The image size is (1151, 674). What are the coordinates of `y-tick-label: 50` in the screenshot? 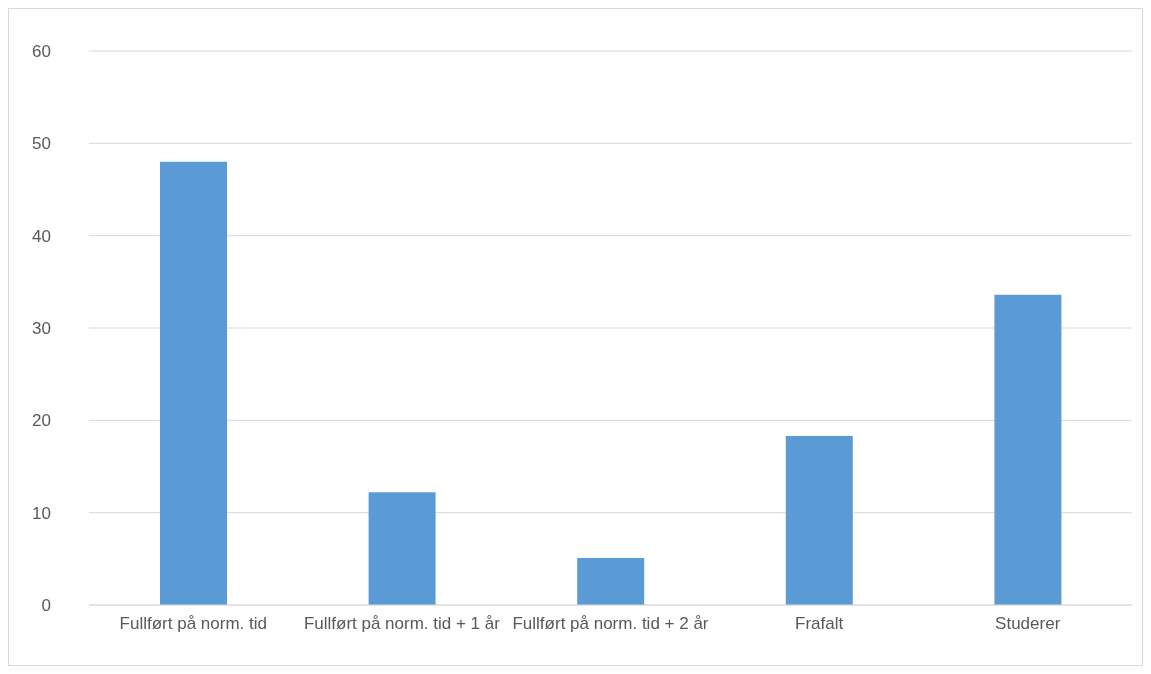 It's located at (41, 144).